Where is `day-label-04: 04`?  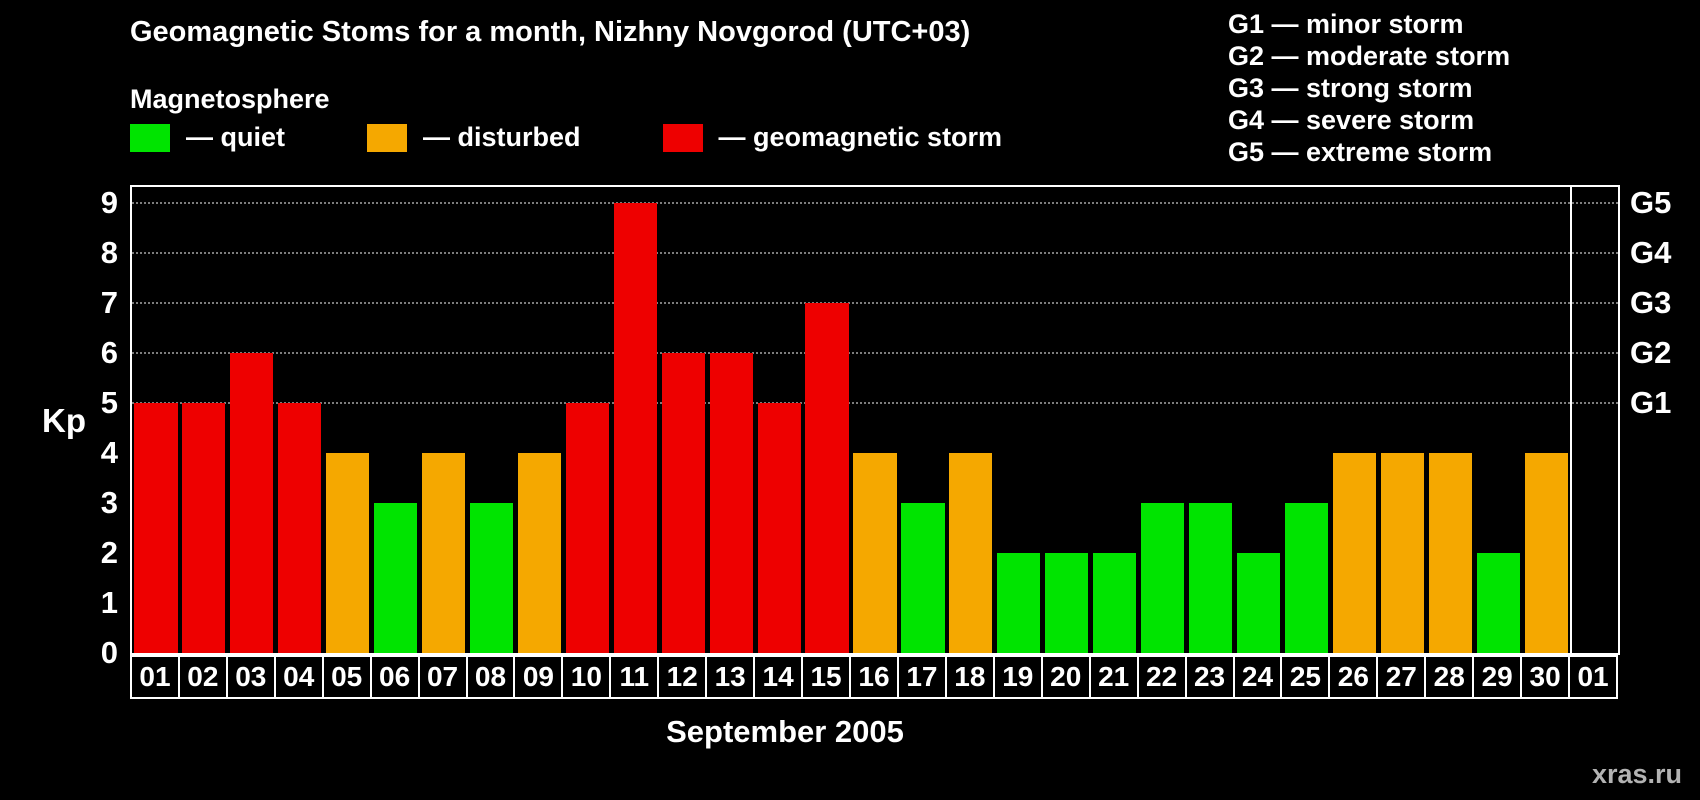
day-label-04: 04 is located at coordinates (298, 677).